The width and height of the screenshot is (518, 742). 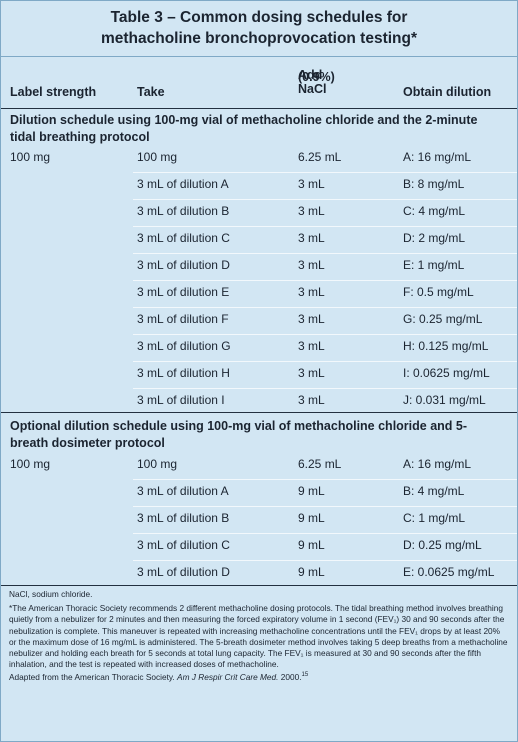 What do you see at coordinates (184, 346) in the screenshot?
I see `take-cell: 3 mL of dilution G` at bounding box center [184, 346].